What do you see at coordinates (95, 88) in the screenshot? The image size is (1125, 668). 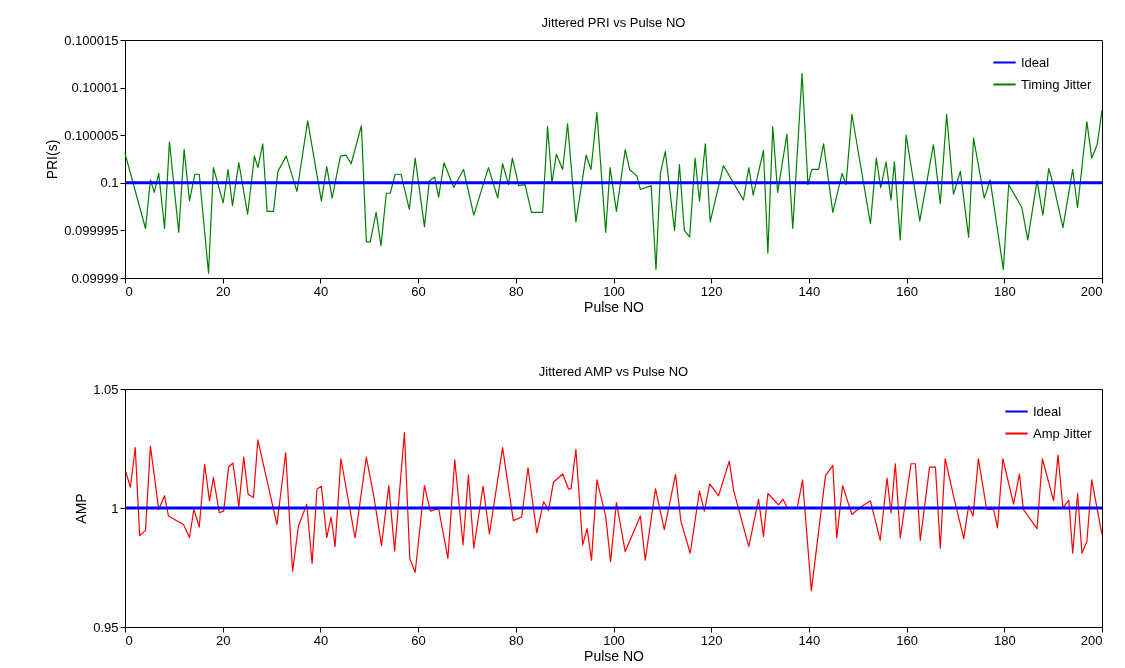 I see `y-tick-label: 0.10001` at bounding box center [95, 88].